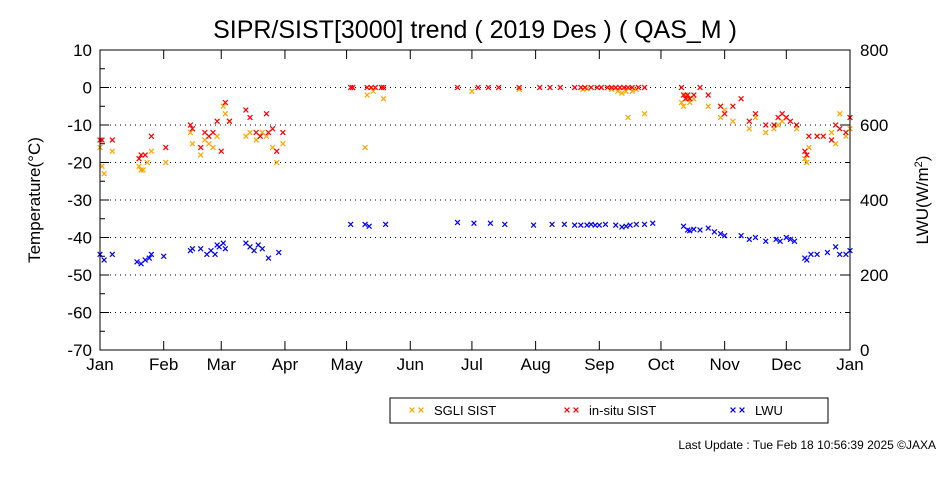 The image size is (950, 480). Describe the element at coordinates (34, 200) in the screenshot. I see `y-axis-label: Temperature(°C)` at that location.